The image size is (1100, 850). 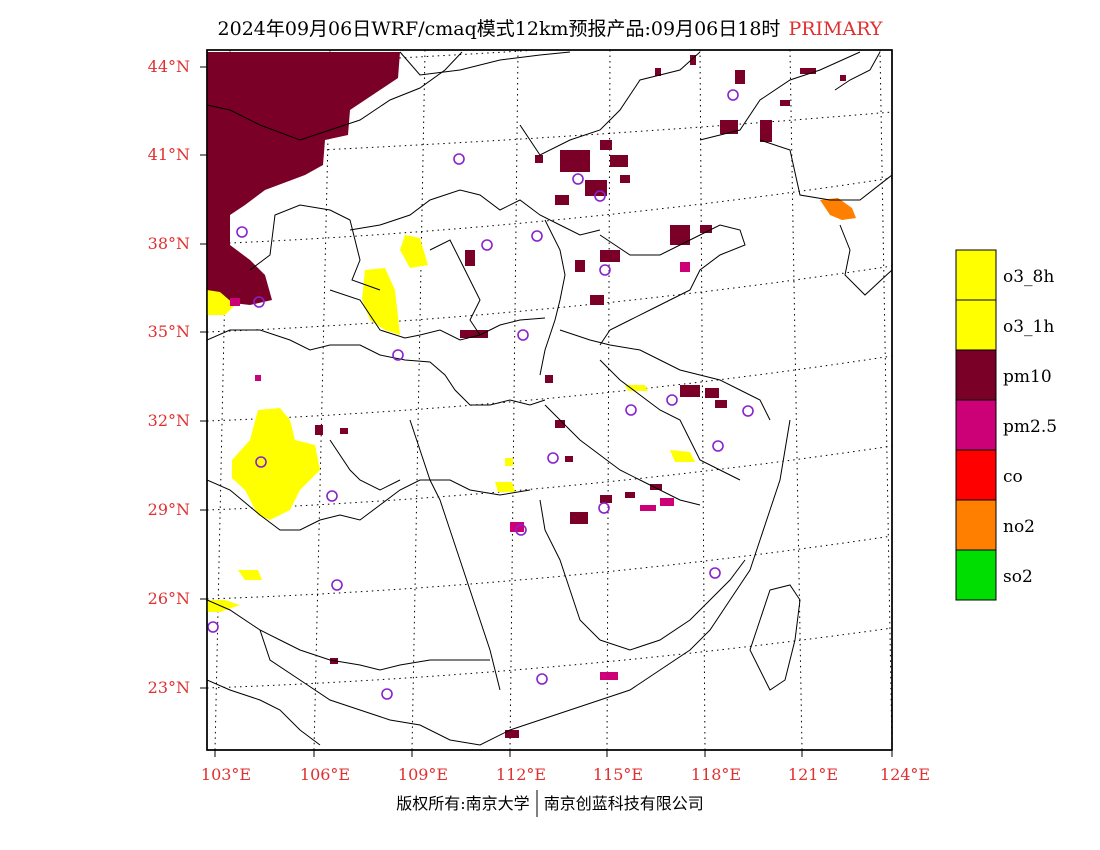 What do you see at coordinates (1028, 277) in the screenshot?
I see `legend-label-o3-8h: o3_8h` at bounding box center [1028, 277].